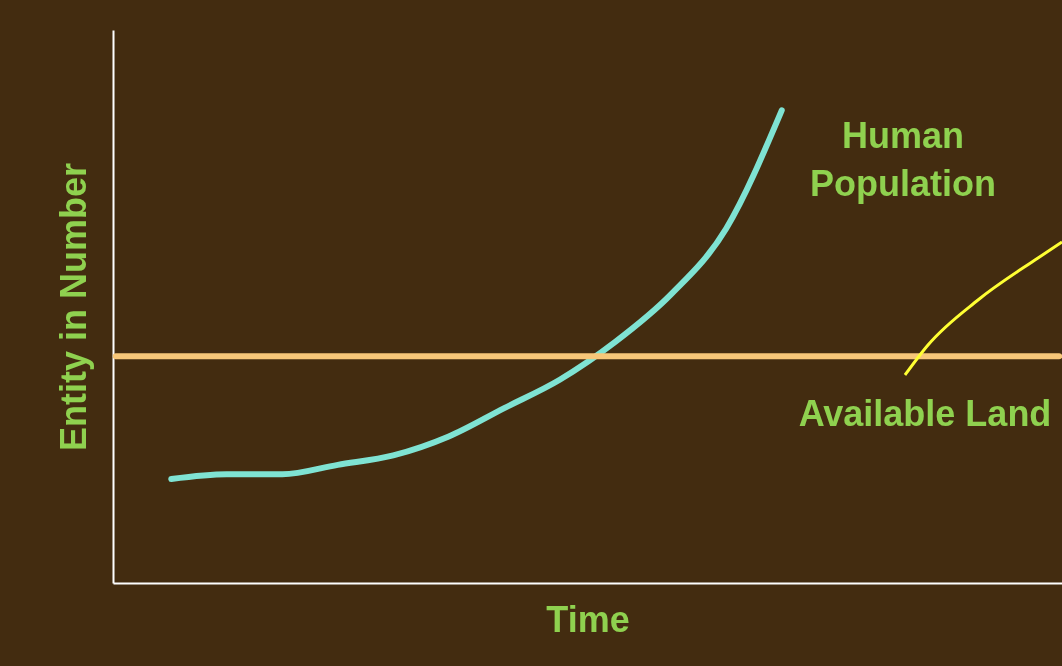 The height and width of the screenshot is (666, 1062). What do you see at coordinates (903, 159) in the screenshot?
I see `series-label: Human Population` at bounding box center [903, 159].